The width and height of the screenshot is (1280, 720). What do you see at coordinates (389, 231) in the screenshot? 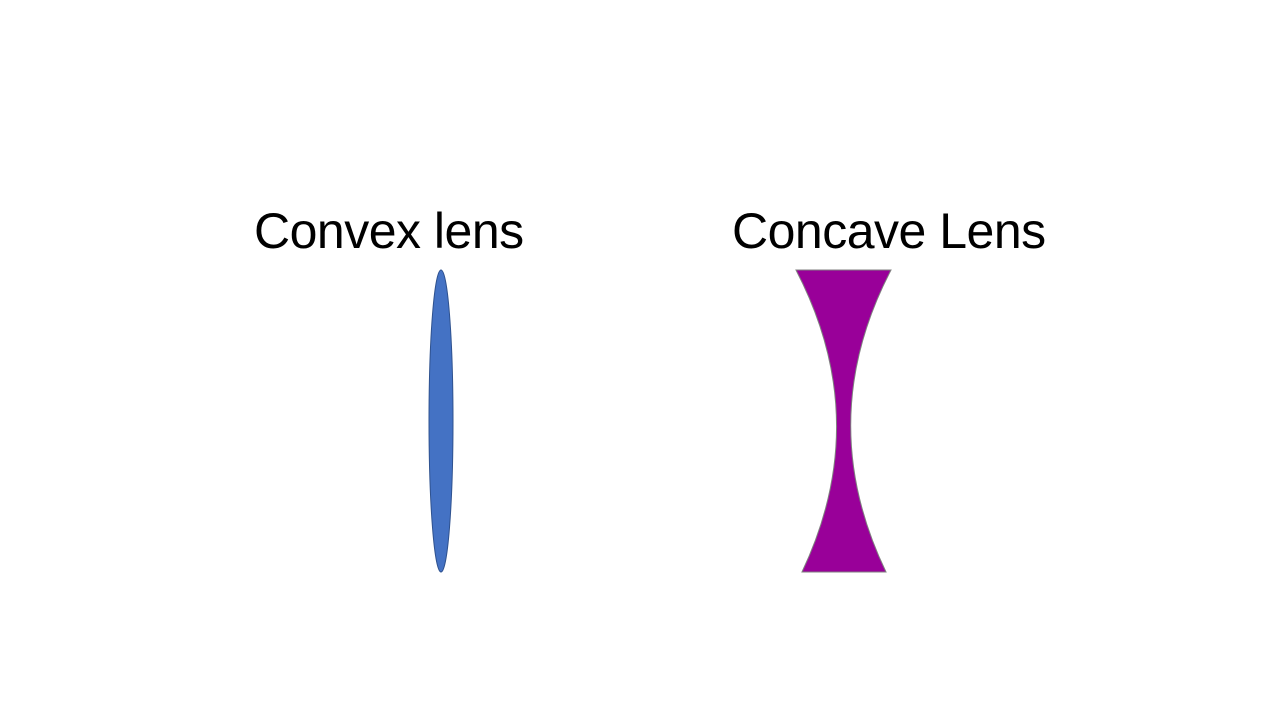
I see `convex-lens-label: Convex lens` at bounding box center [389, 231].